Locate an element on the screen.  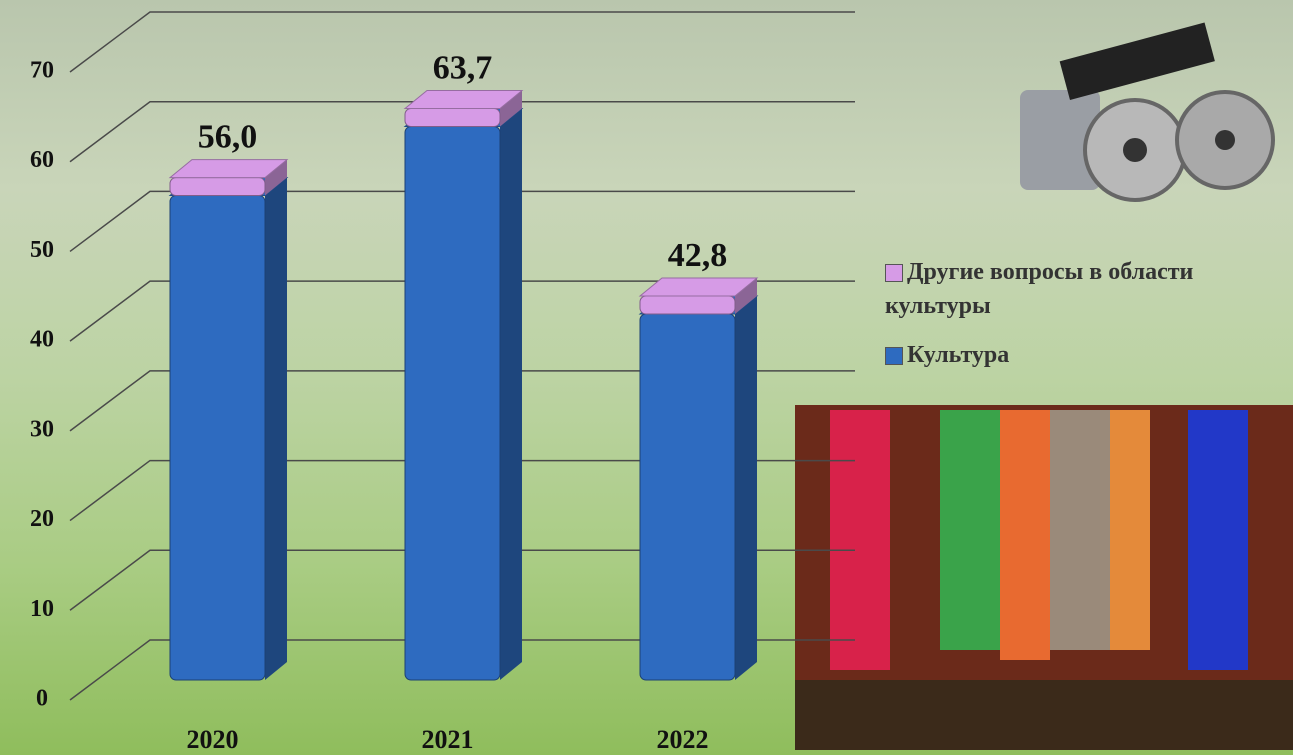
y-tick-label: 70 is located at coordinates (42, 71).